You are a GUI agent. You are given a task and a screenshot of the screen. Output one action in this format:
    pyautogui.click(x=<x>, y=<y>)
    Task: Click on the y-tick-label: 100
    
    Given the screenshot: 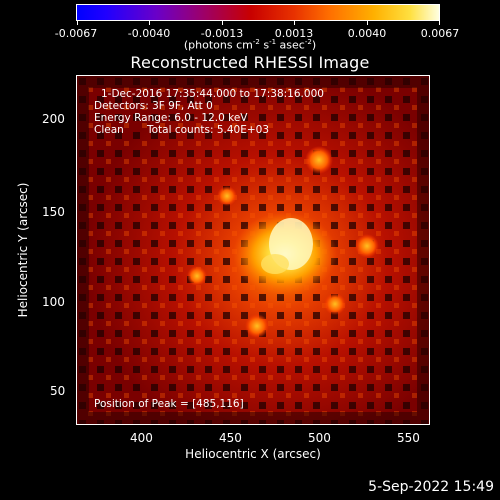 What is the action you would take?
    pyautogui.click(x=53, y=302)
    